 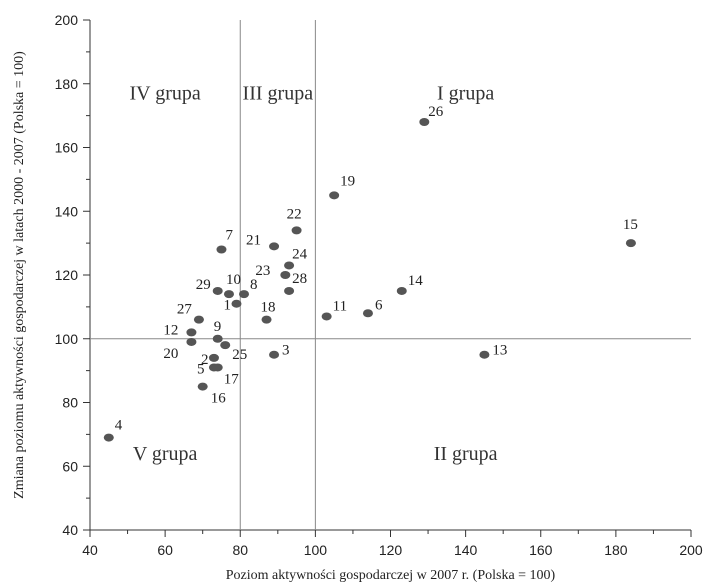 What do you see at coordinates (436, 112) in the screenshot?
I see `data-point-label: 26` at bounding box center [436, 112].